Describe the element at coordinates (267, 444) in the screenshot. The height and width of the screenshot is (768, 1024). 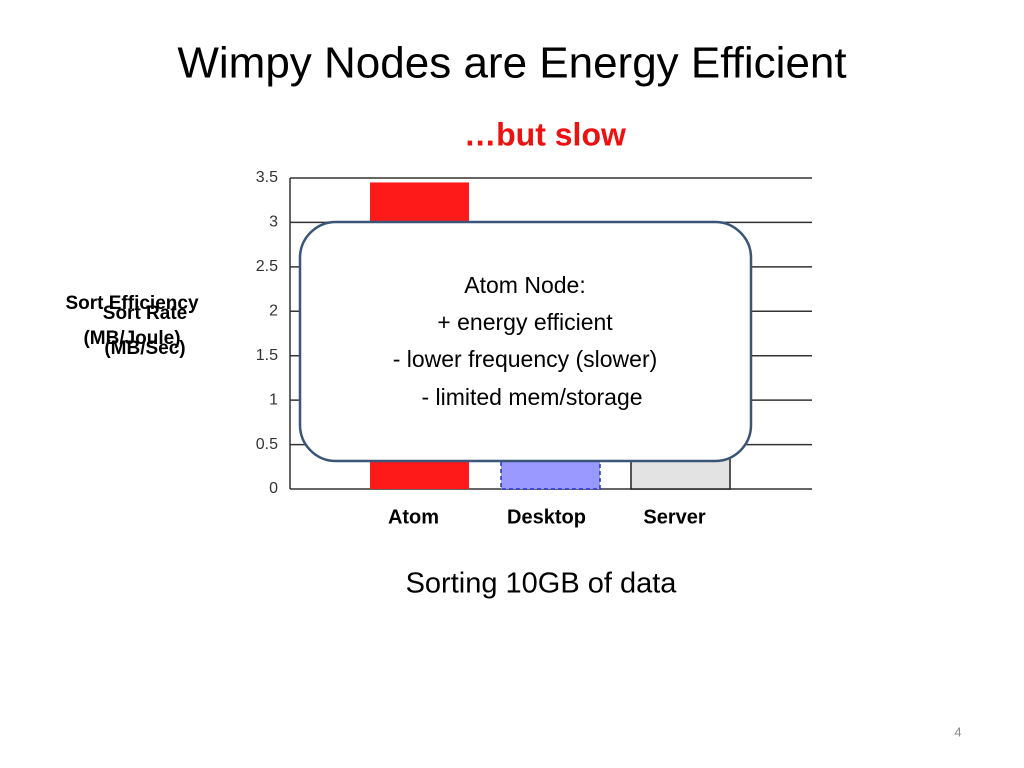
I see `y-tick-label: 0.5` at that location.